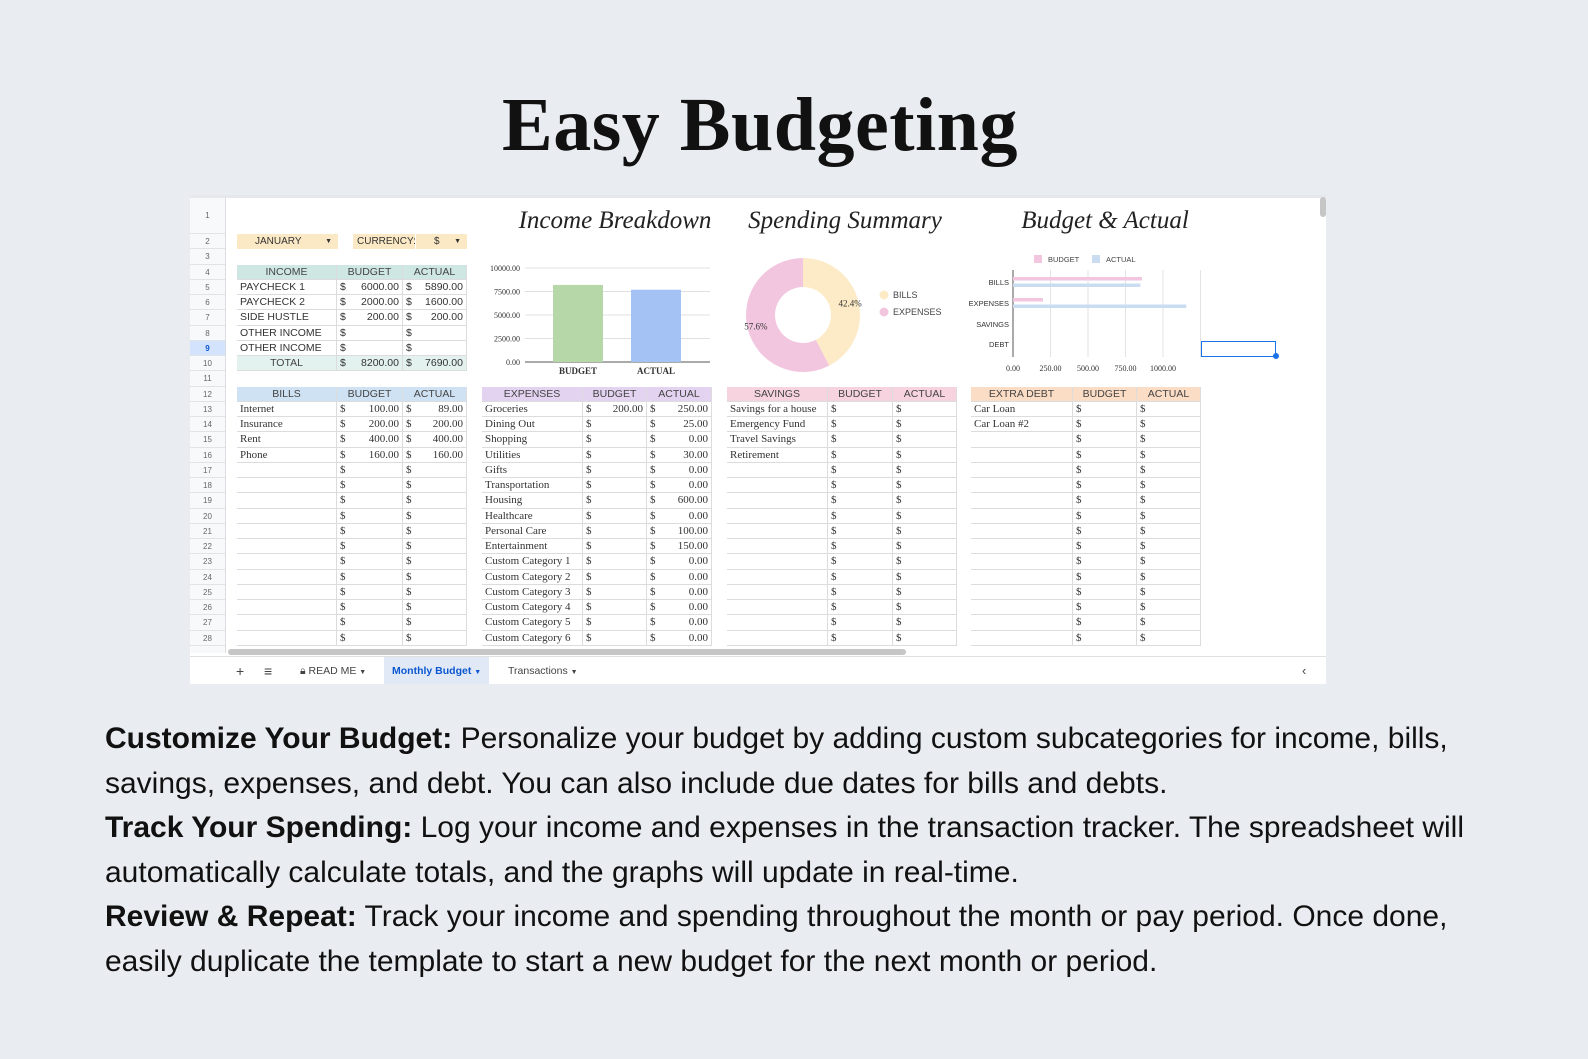 This screenshot has height=1059, width=1588. I want to click on row-number: 9, so click(207, 348).